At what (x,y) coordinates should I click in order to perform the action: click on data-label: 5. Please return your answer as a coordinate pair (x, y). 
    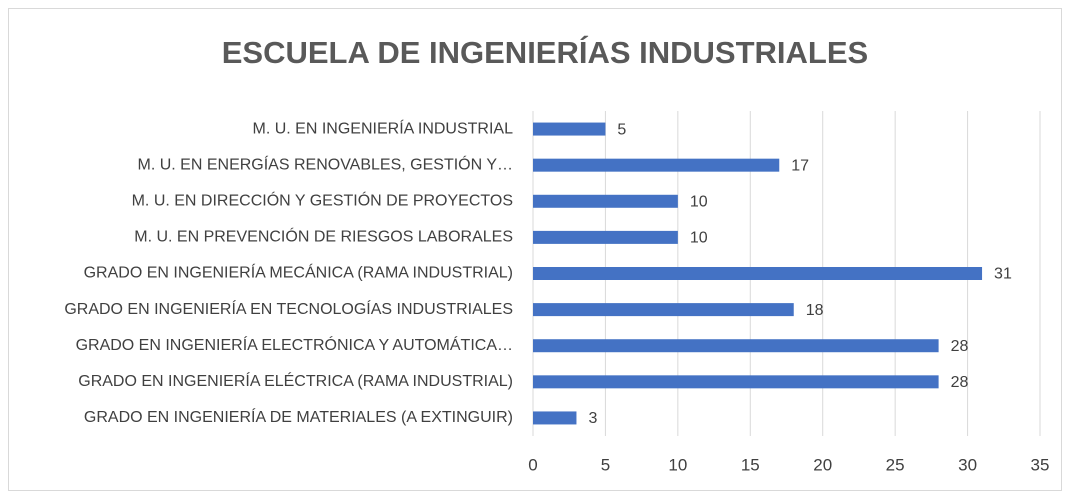
    Looking at the image, I should click on (621, 129).